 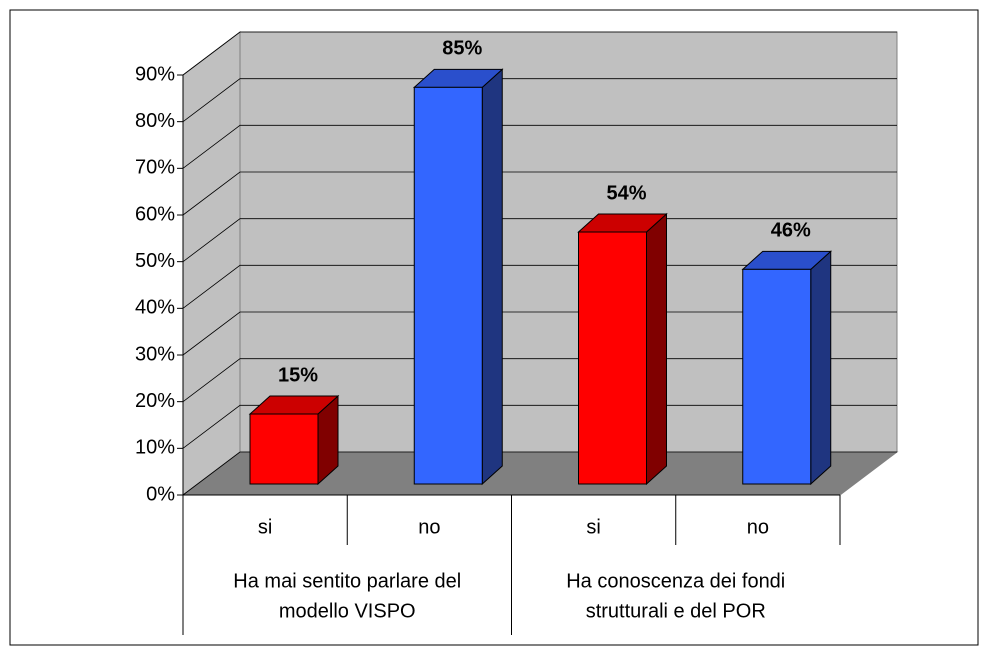 What do you see at coordinates (298, 375) in the screenshot?
I see `value-label: 15%` at bounding box center [298, 375].